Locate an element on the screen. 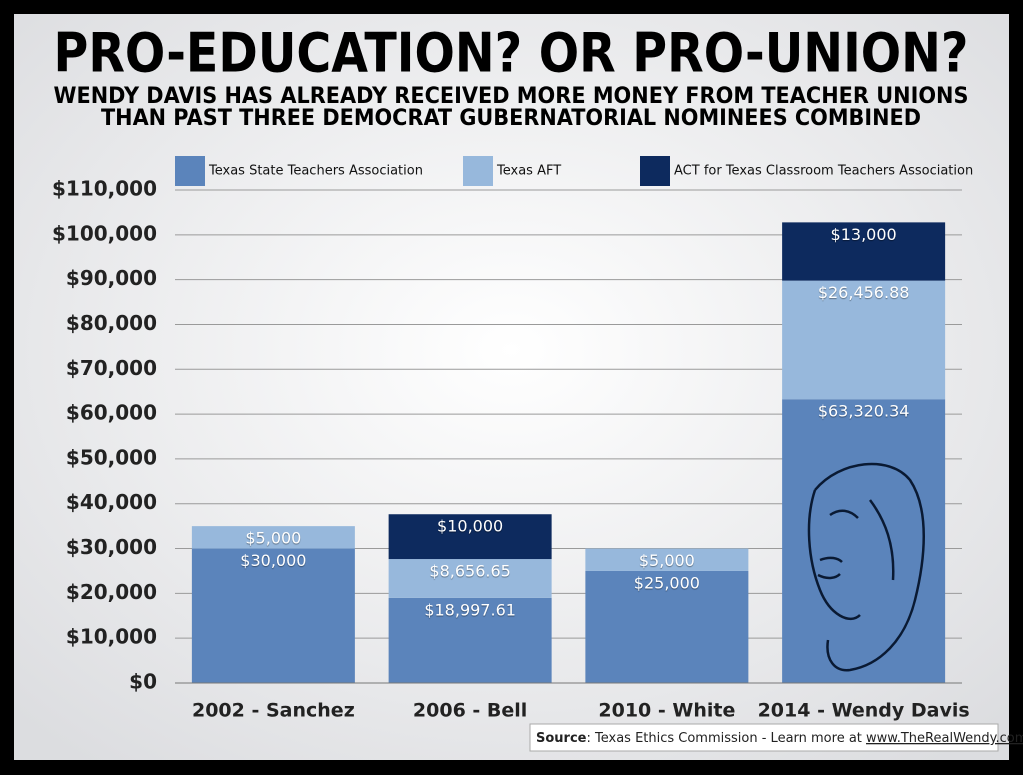 The width and height of the screenshot is (1023, 775). value-label: $13,000 is located at coordinates (864, 234).